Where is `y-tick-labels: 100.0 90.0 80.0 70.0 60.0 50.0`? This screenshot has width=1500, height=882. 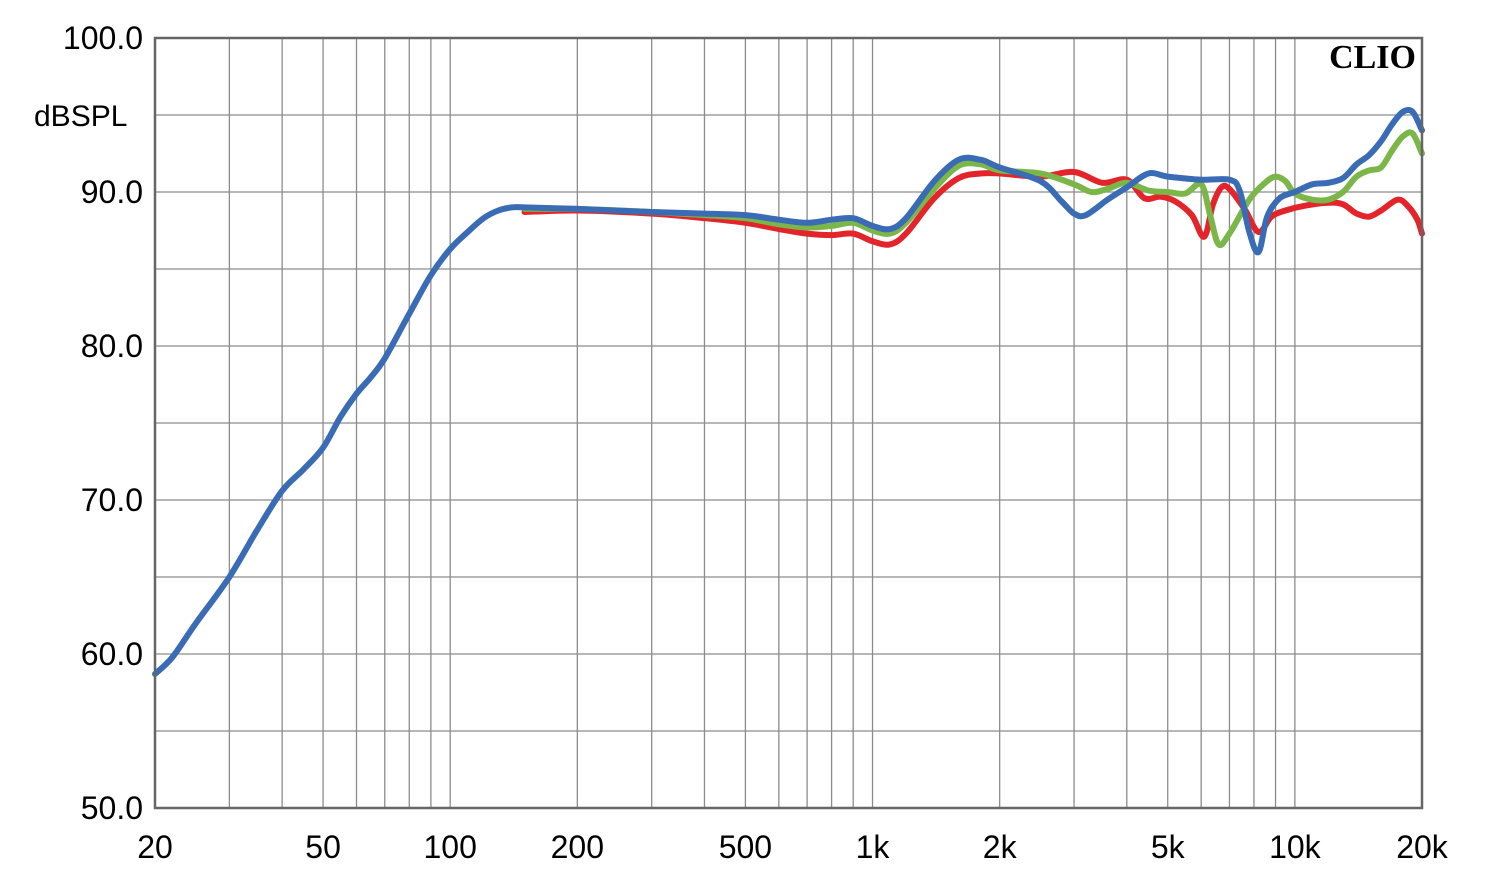 y-tick-labels: 100.0 90.0 80.0 70.0 60.0 50.0 is located at coordinates (103, 423).